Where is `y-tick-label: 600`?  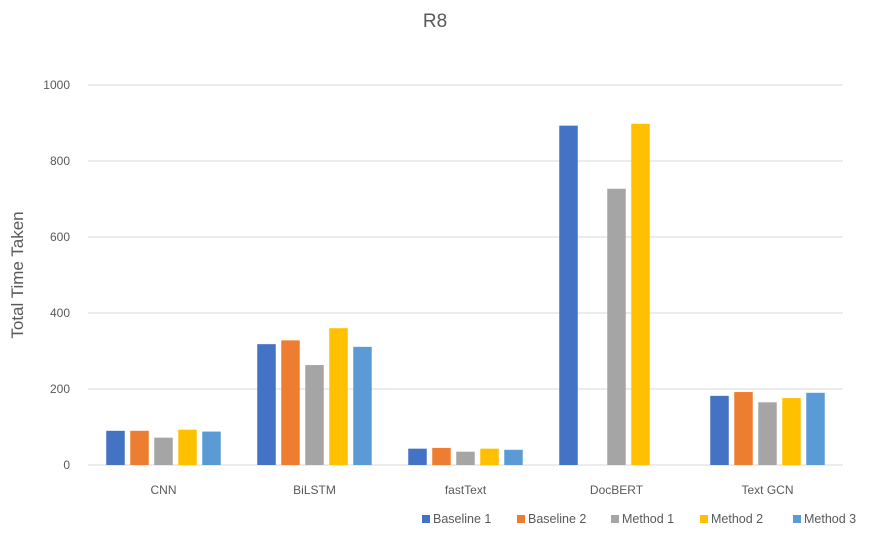
y-tick-label: 600 is located at coordinates (60, 237).